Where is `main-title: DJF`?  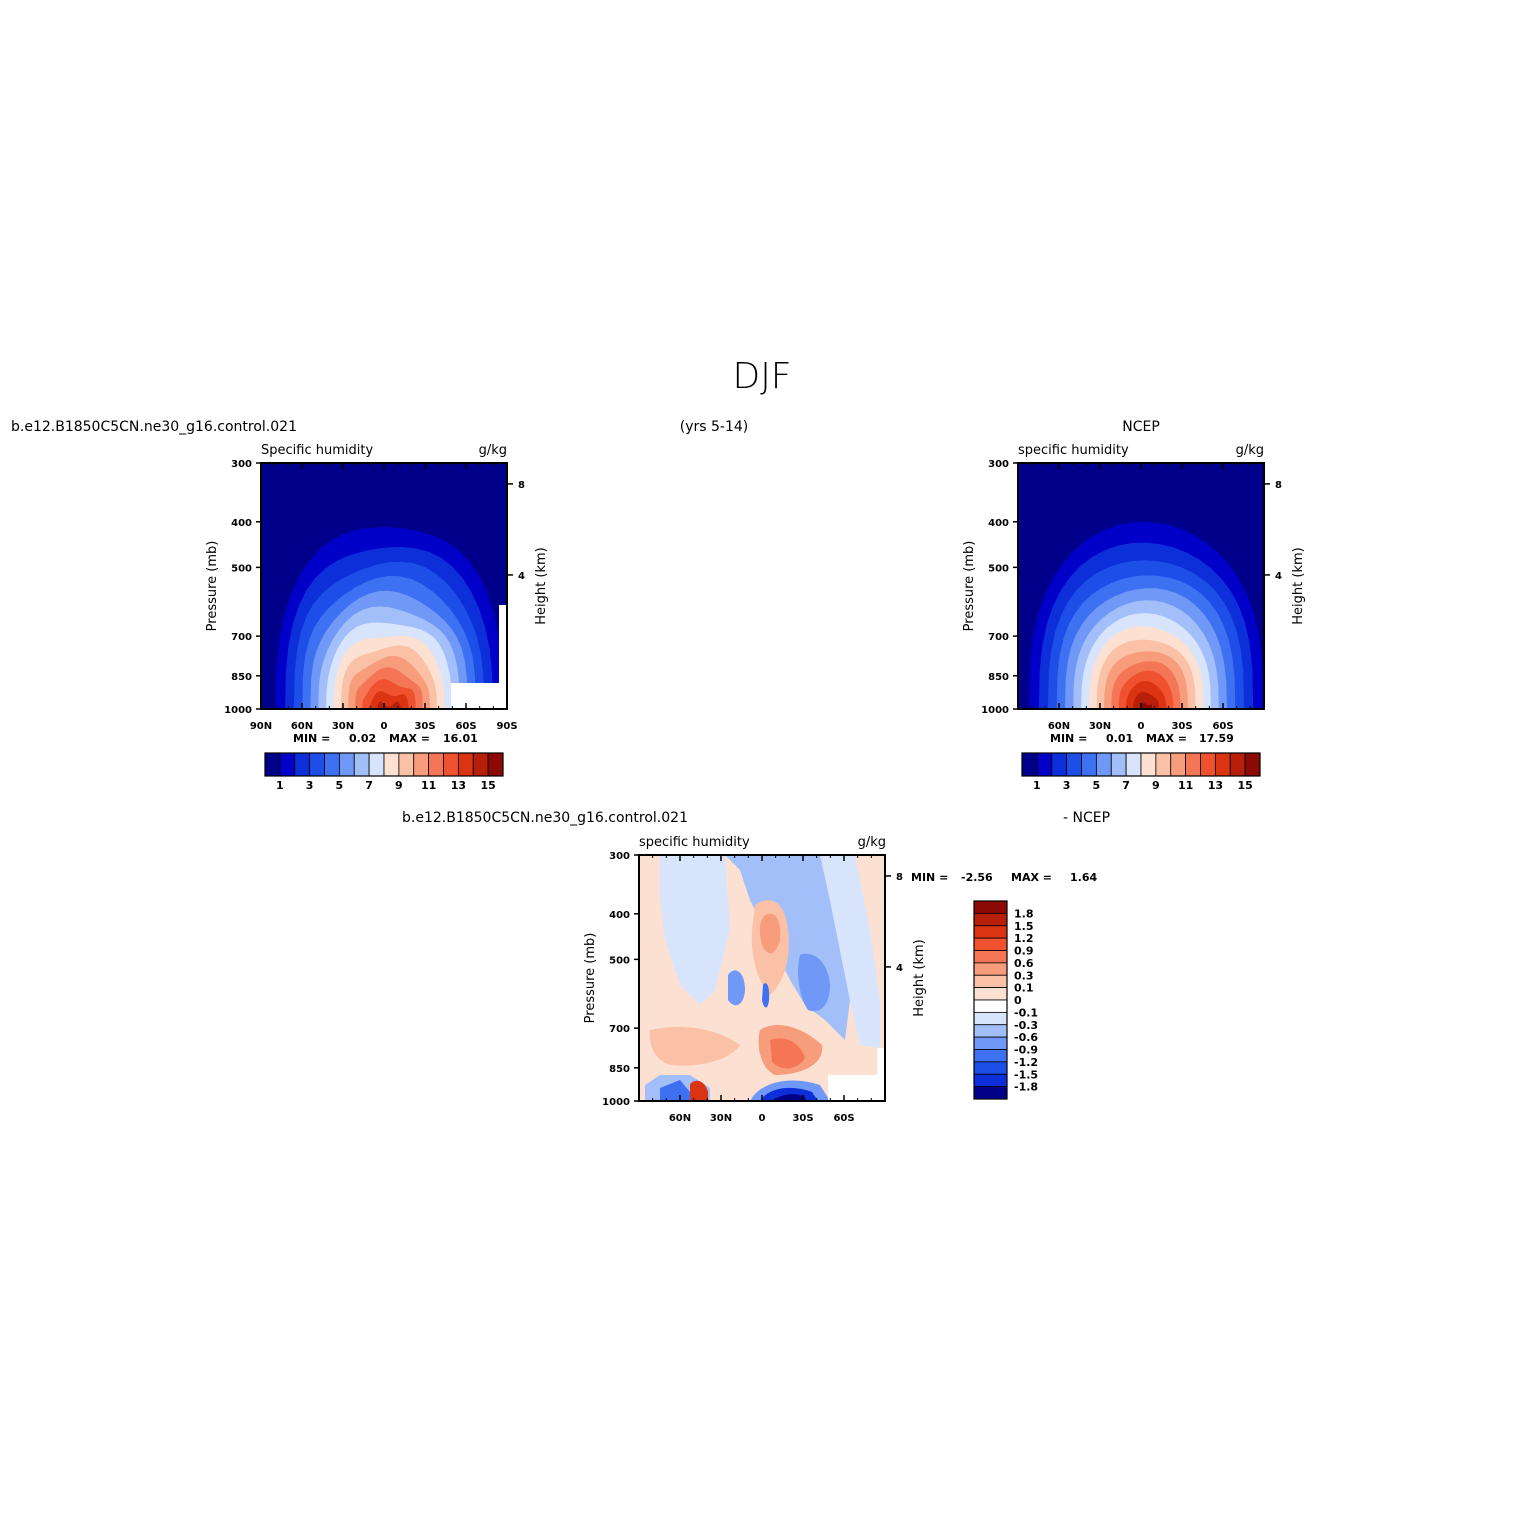
main-title: DJF is located at coordinates (761, 376).